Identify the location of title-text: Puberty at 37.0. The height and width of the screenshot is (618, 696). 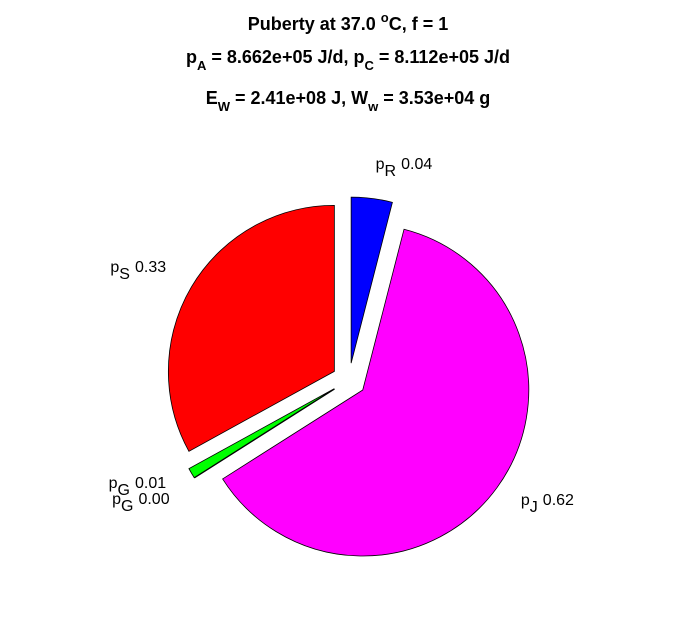
(314, 24).